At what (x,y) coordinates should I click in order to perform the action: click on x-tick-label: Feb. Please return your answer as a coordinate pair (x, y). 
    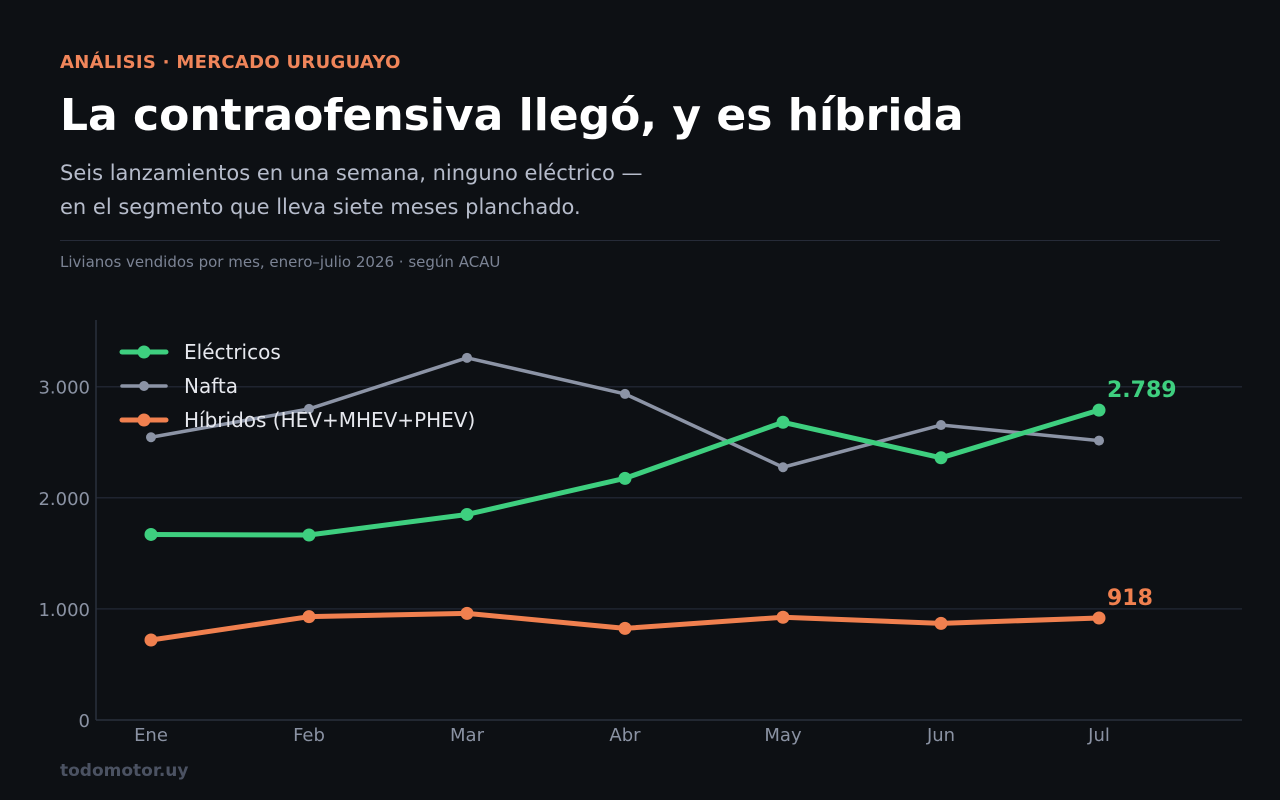
    Looking at the image, I should click on (309, 735).